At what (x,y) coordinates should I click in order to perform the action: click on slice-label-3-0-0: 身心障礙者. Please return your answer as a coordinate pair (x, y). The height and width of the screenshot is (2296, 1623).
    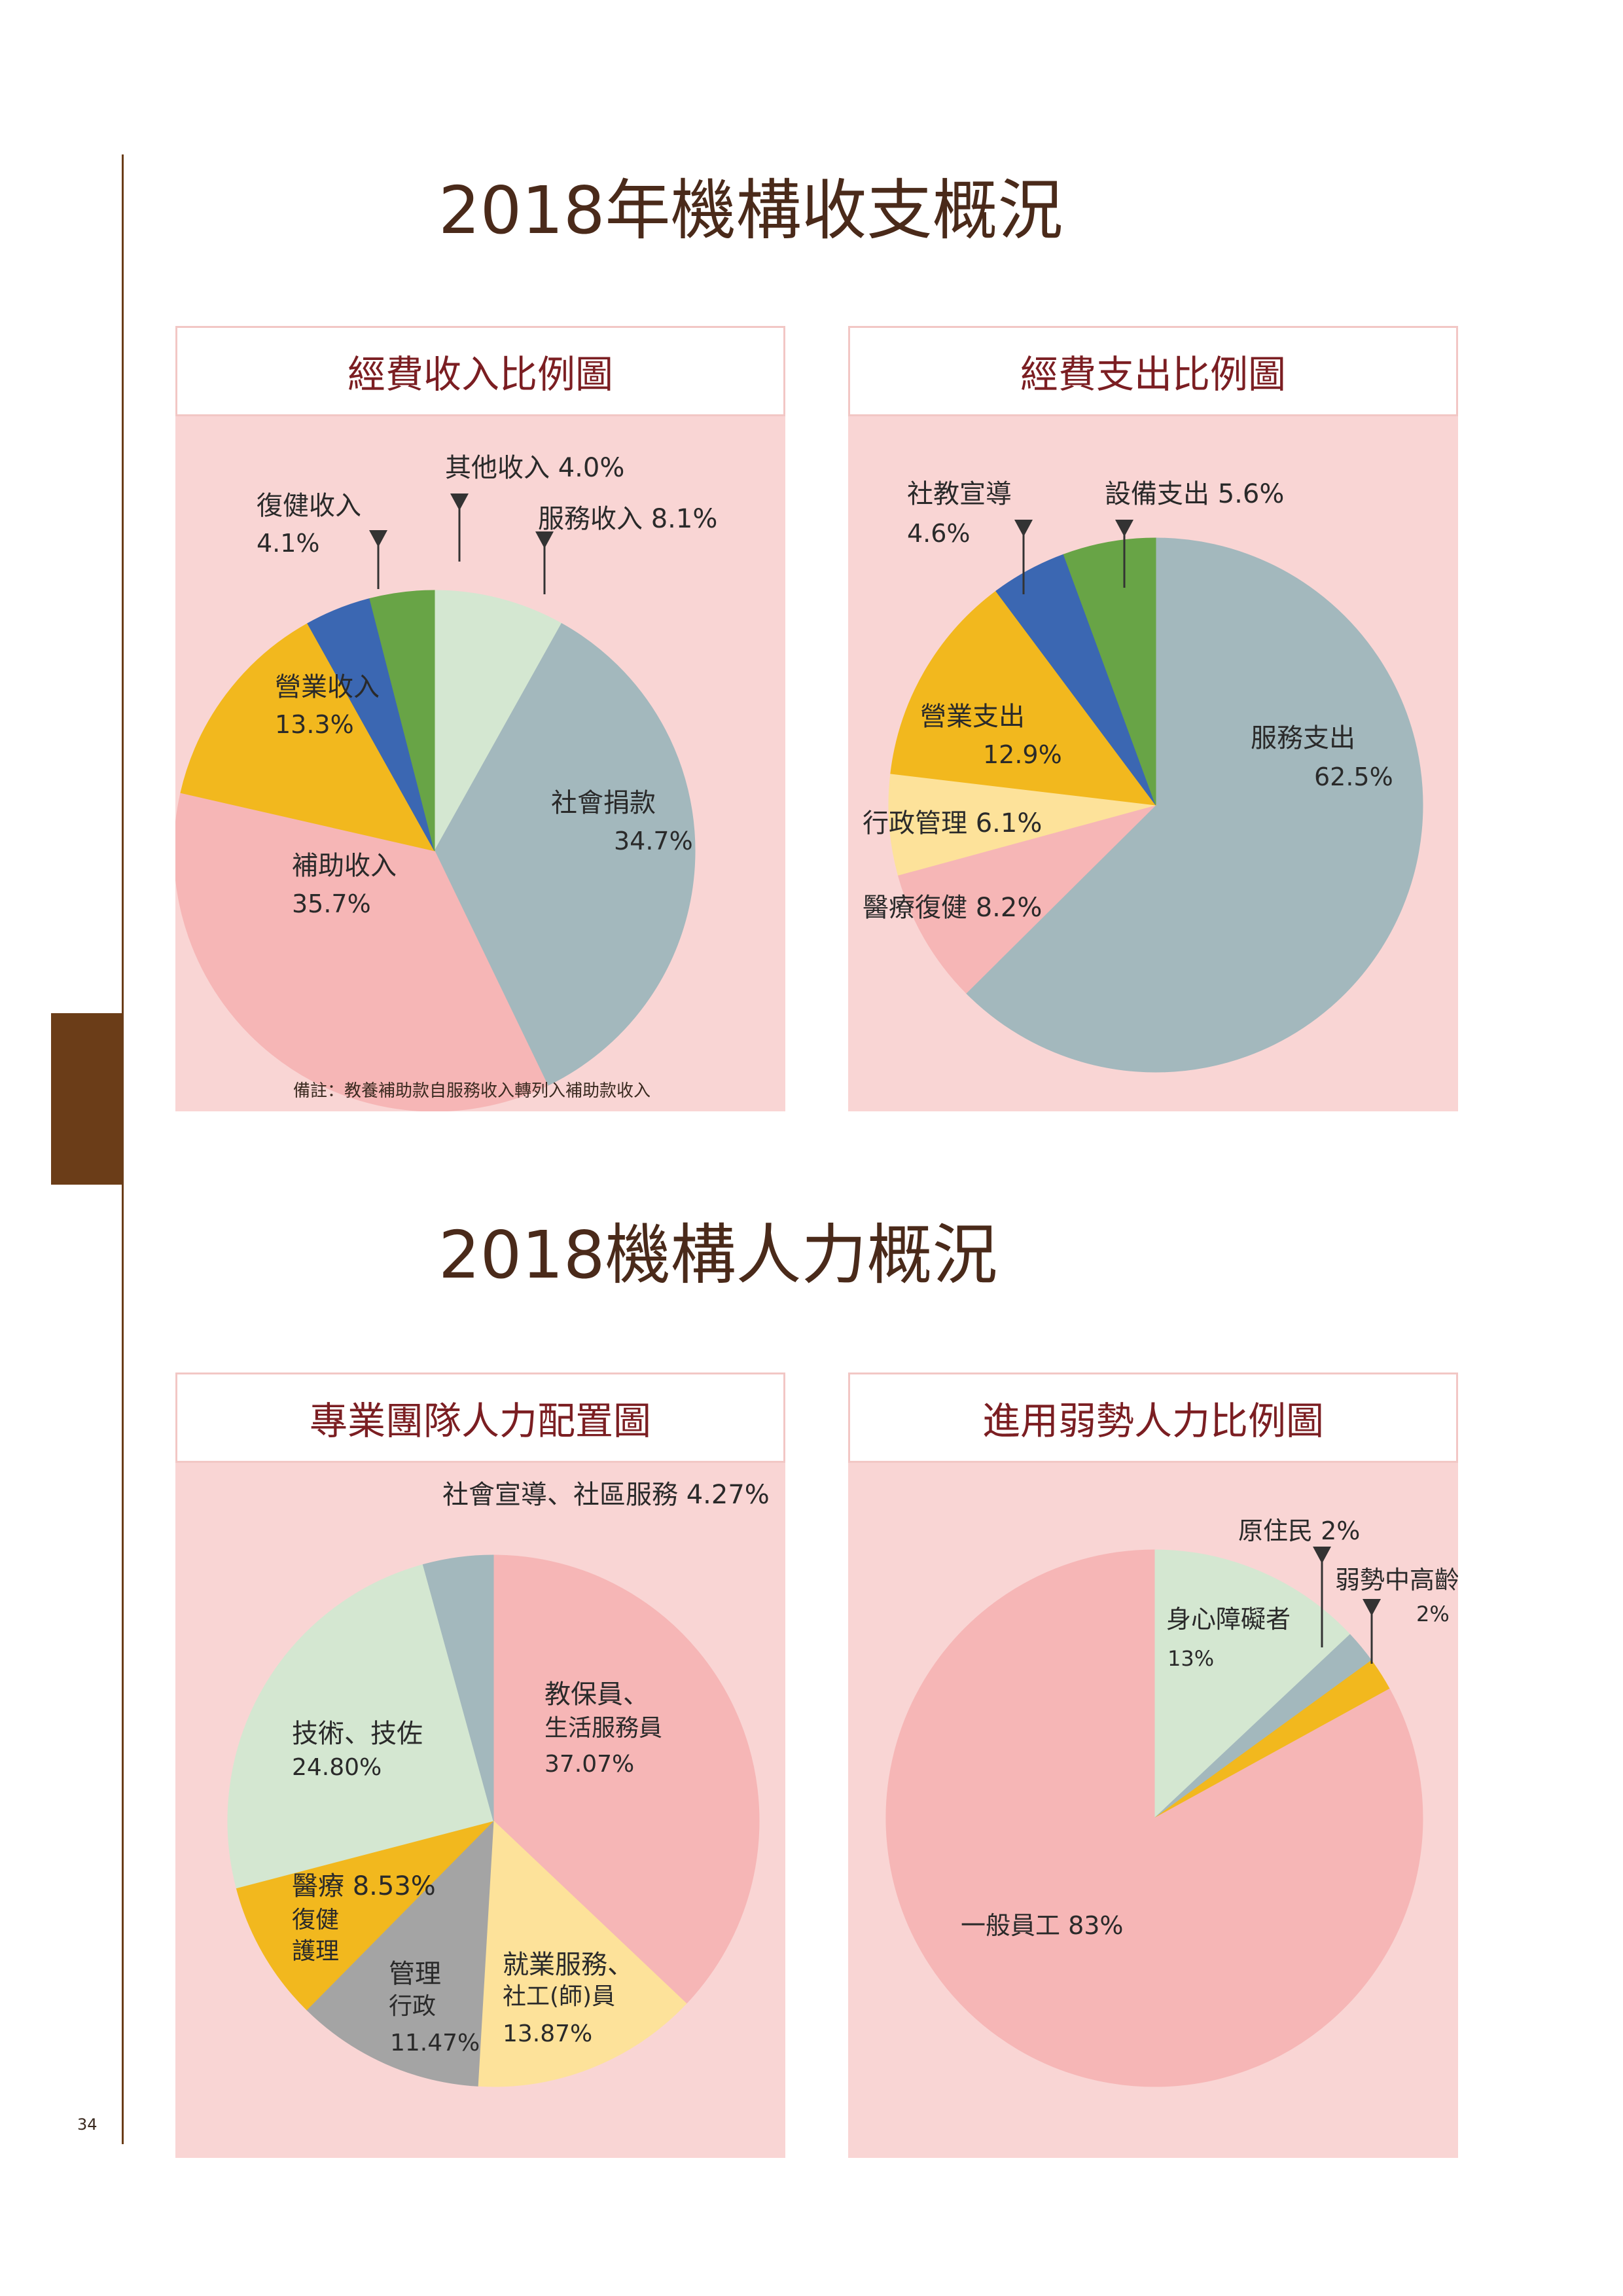
    Looking at the image, I should click on (1228, 1620).